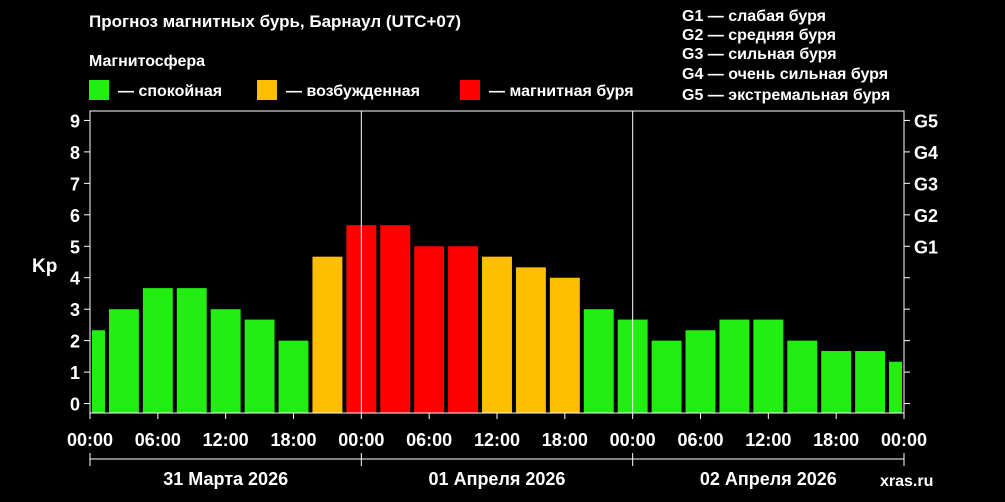  Describe the element at coordinates (926, 184) in the screenshot. I see `g-scale-label-g3: G3` at that location.